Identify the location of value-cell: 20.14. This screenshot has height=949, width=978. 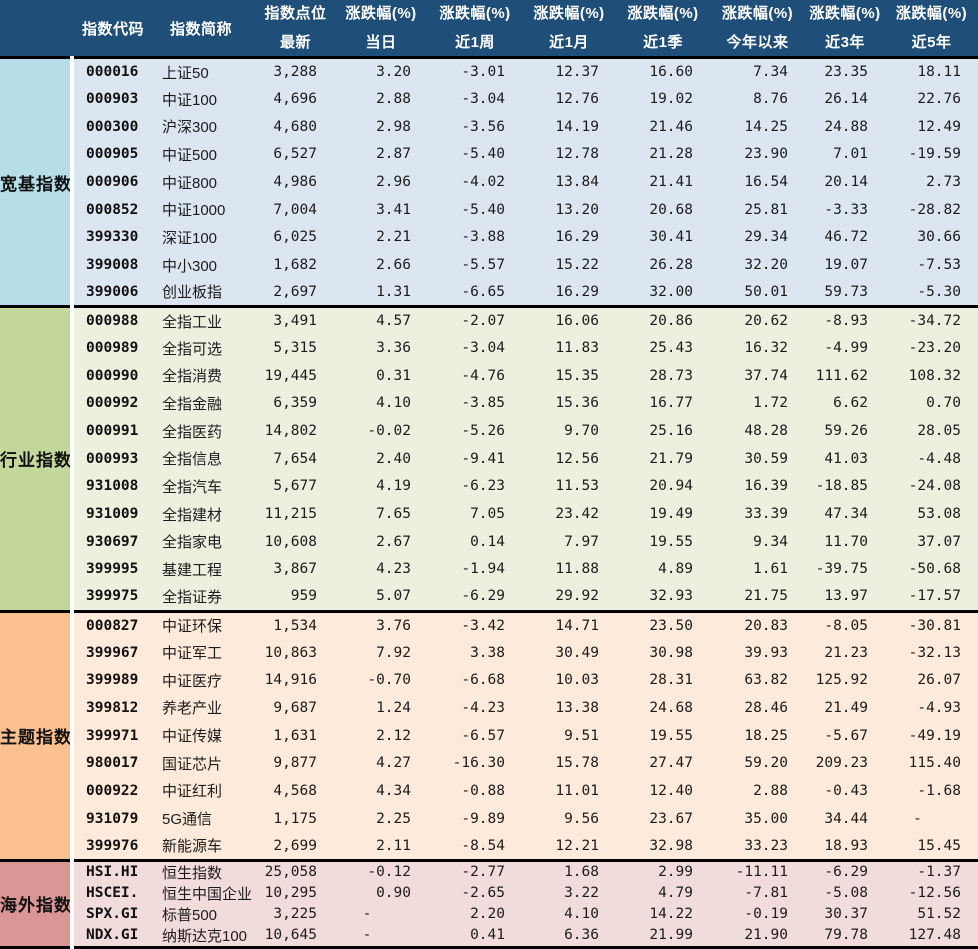
(846, 182).